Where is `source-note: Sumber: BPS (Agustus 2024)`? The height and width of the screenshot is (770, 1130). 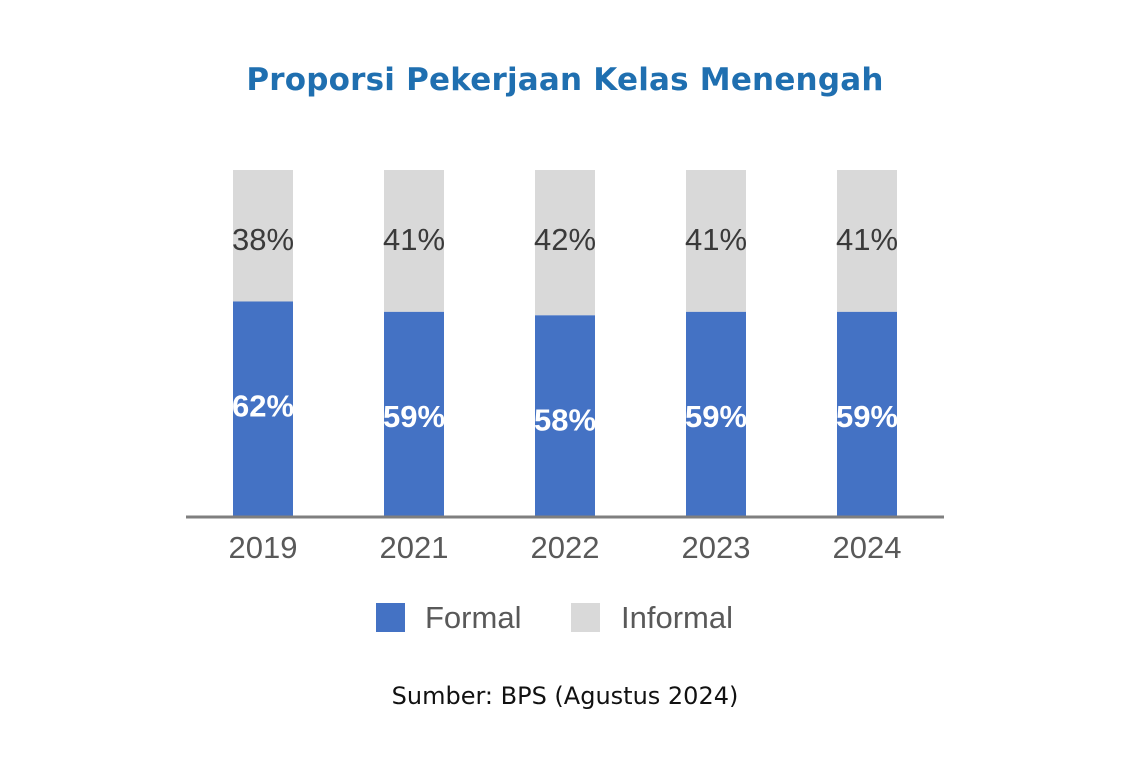
source-note: Sumber: BPS (Agustus 2024) is located at coordinates (565, 696).